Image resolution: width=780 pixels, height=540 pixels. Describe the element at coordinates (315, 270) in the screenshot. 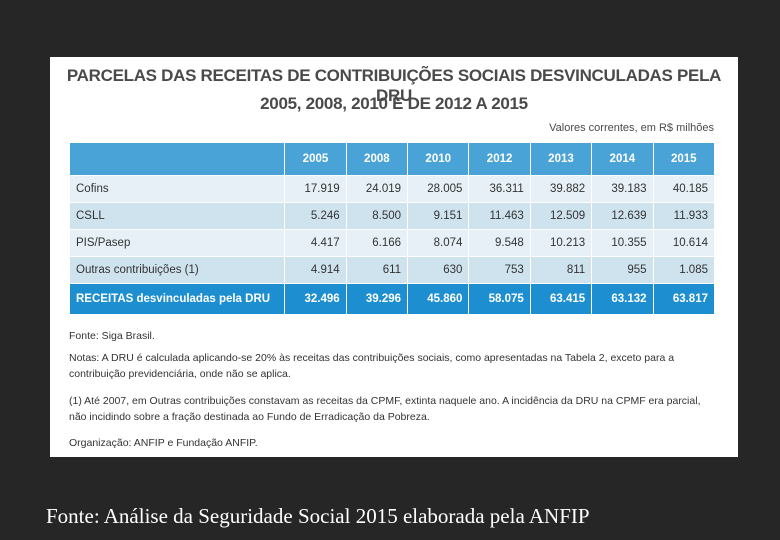

I see `cell-value: 4.914` at that location.